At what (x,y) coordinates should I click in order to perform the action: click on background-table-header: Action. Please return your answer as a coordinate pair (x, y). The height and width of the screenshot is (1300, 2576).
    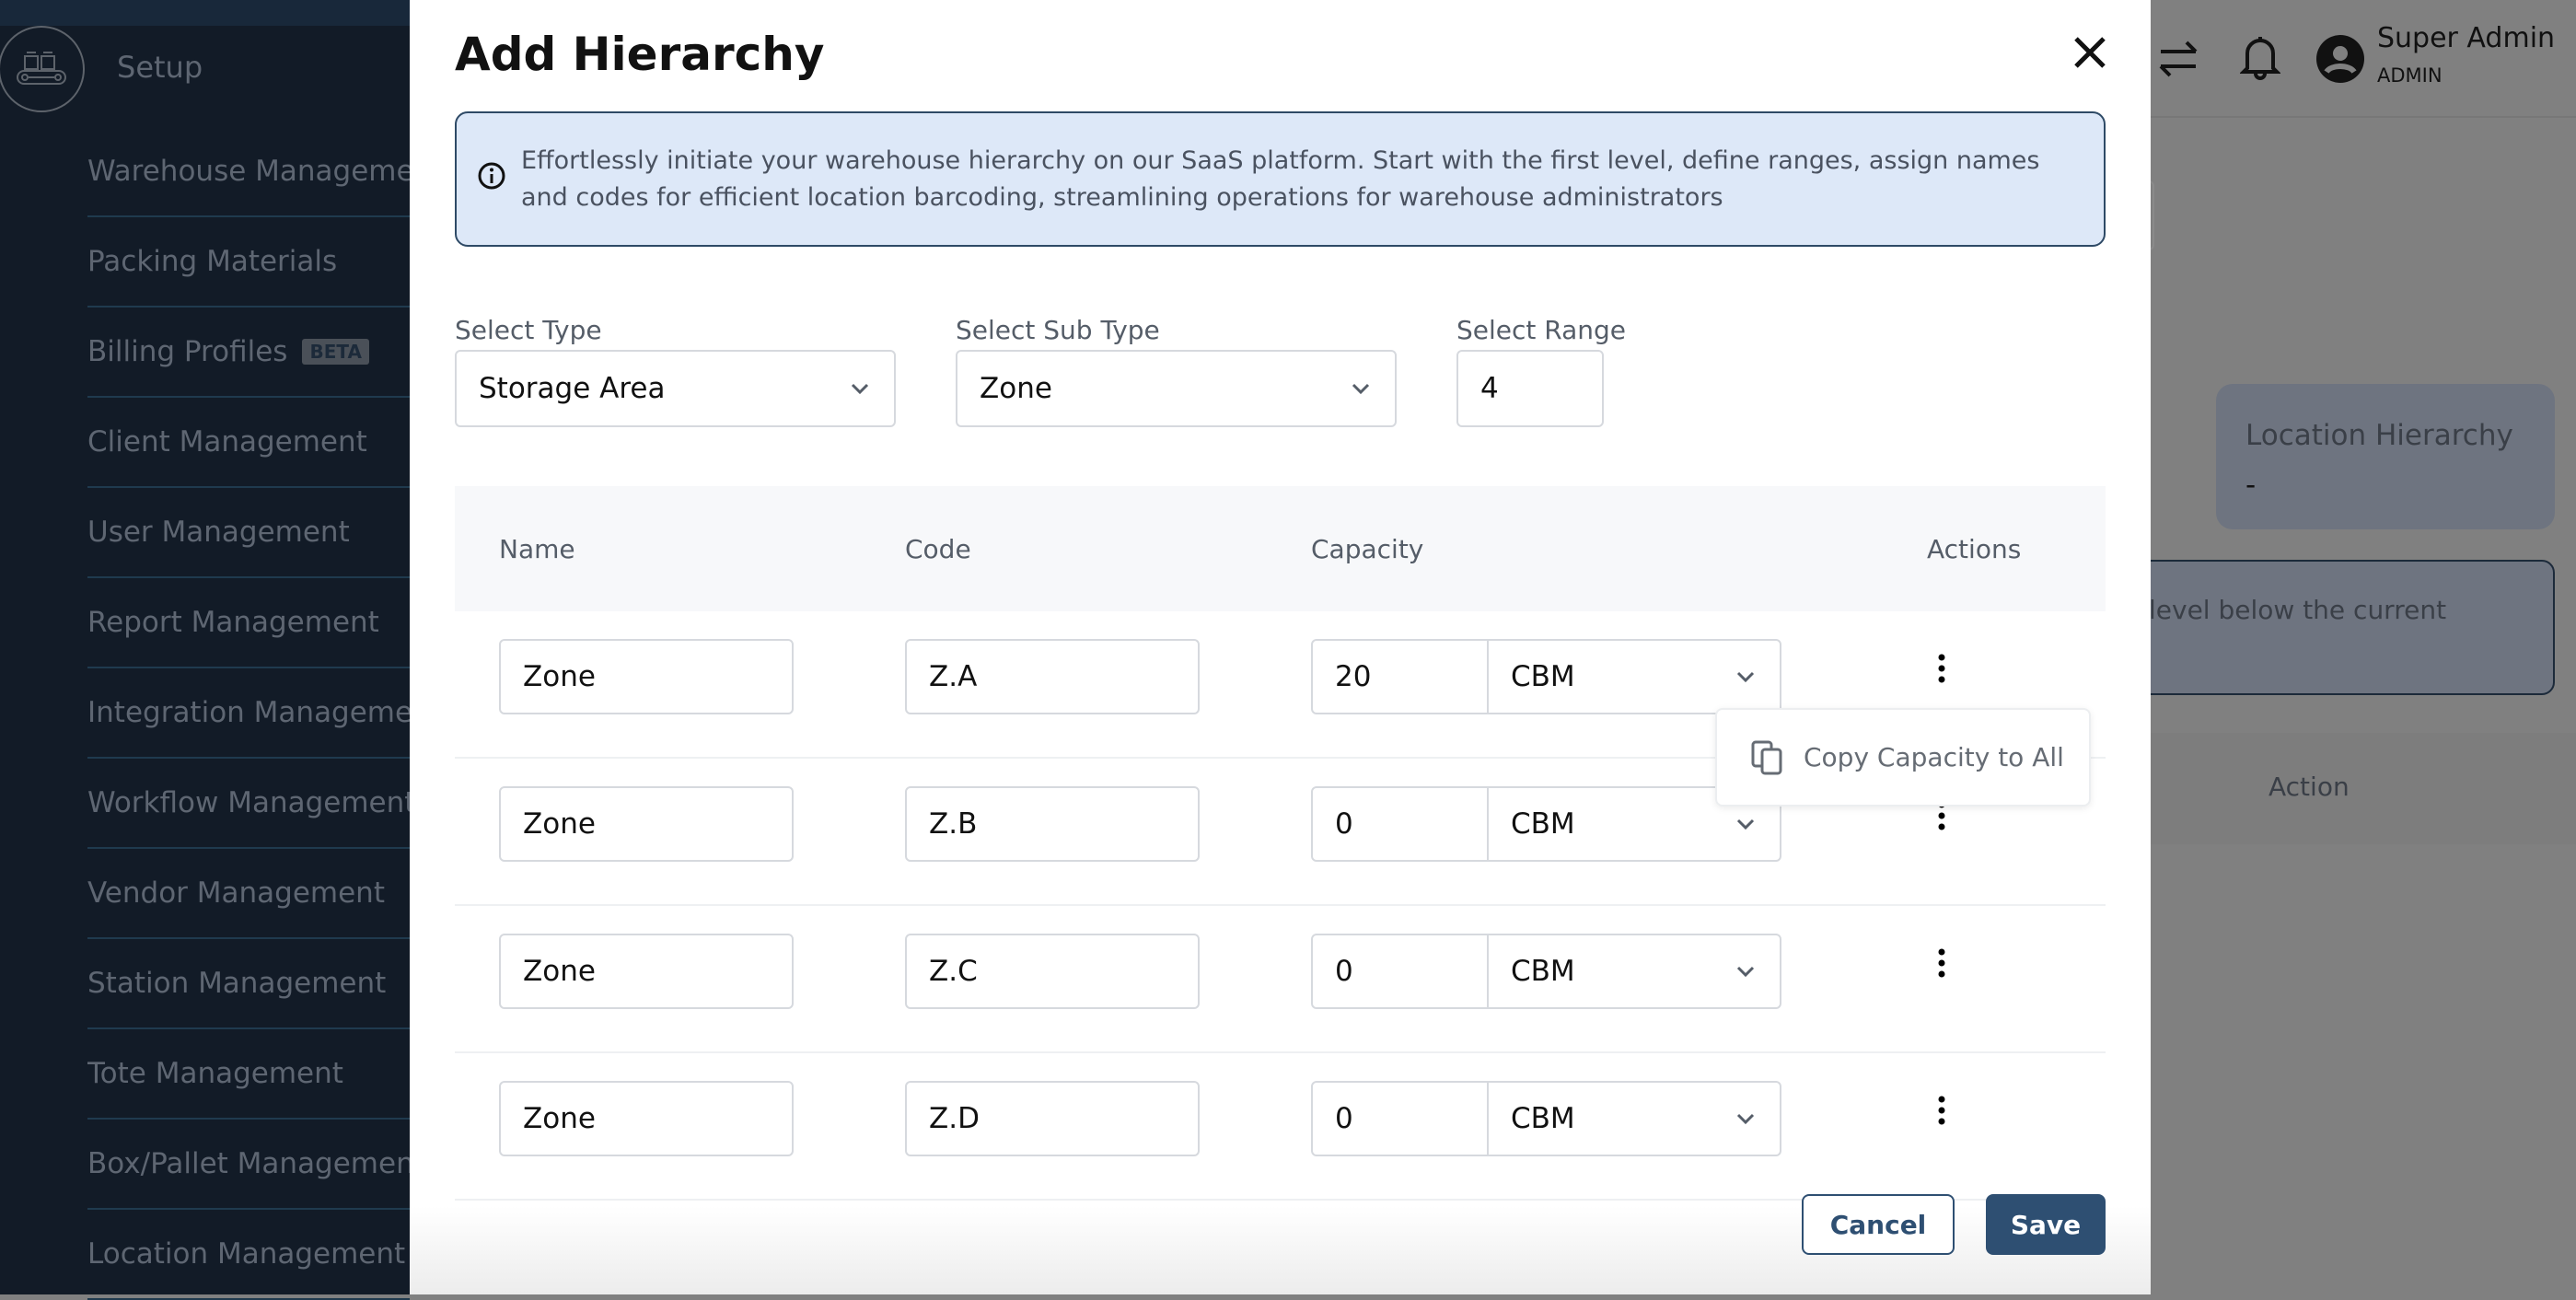
    Looking at the image, I should click on (2347, 789).